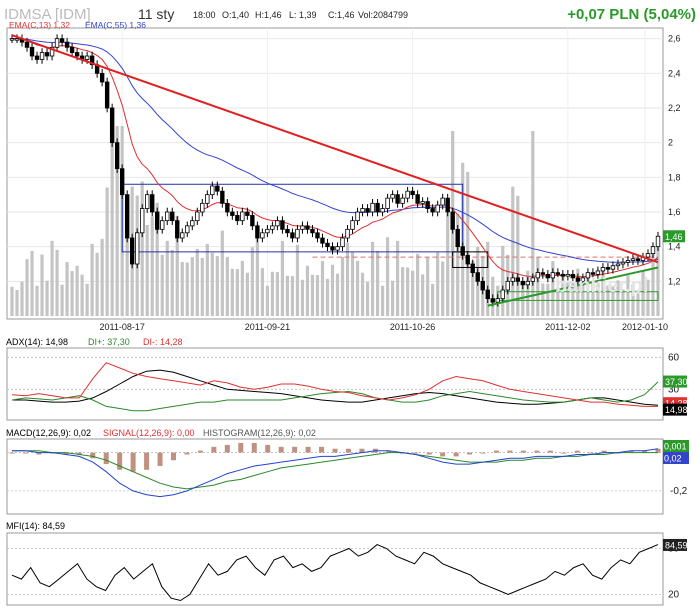  I want to click on last-value-label: 14,98, so click(676, 410).